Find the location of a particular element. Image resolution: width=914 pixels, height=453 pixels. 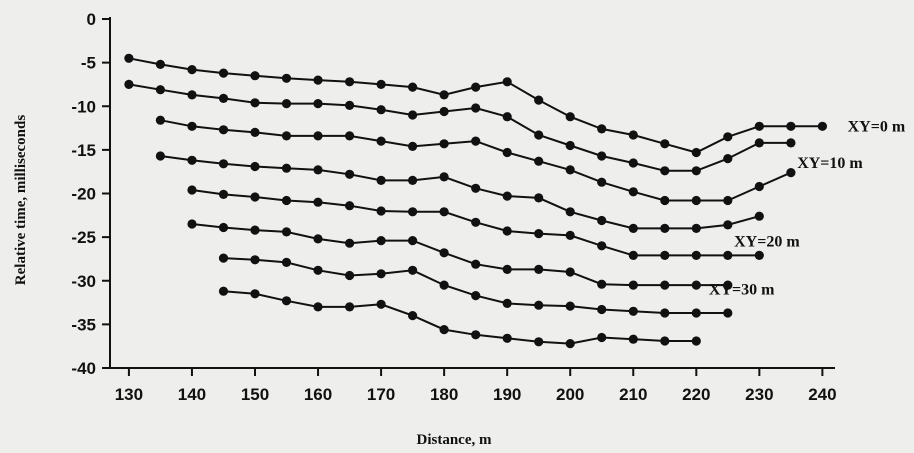

x-tick-label: 130 is located at coordinates (129, 394).